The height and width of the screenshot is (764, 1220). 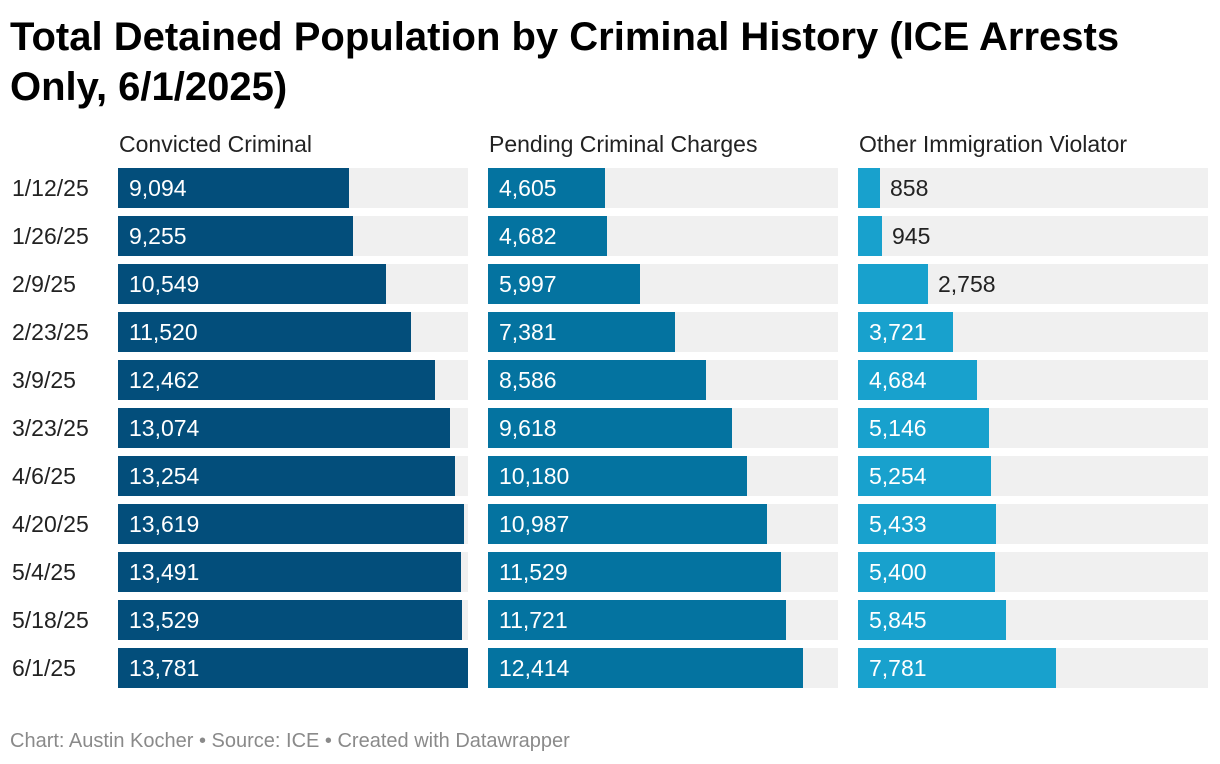 I want to click on bar-track: 11,520, so click(x=293, y=332).